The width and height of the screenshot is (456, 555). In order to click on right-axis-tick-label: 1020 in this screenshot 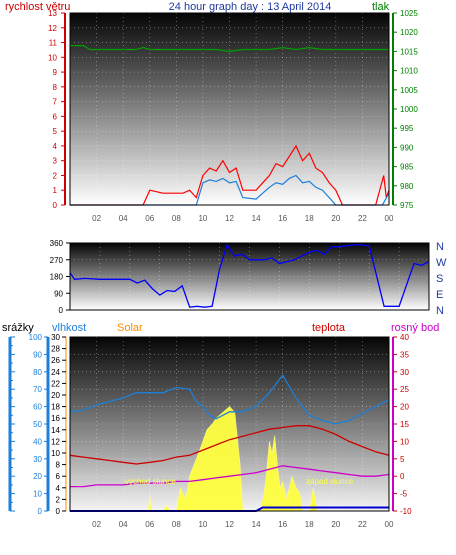, I will do `click(409, 32)`.